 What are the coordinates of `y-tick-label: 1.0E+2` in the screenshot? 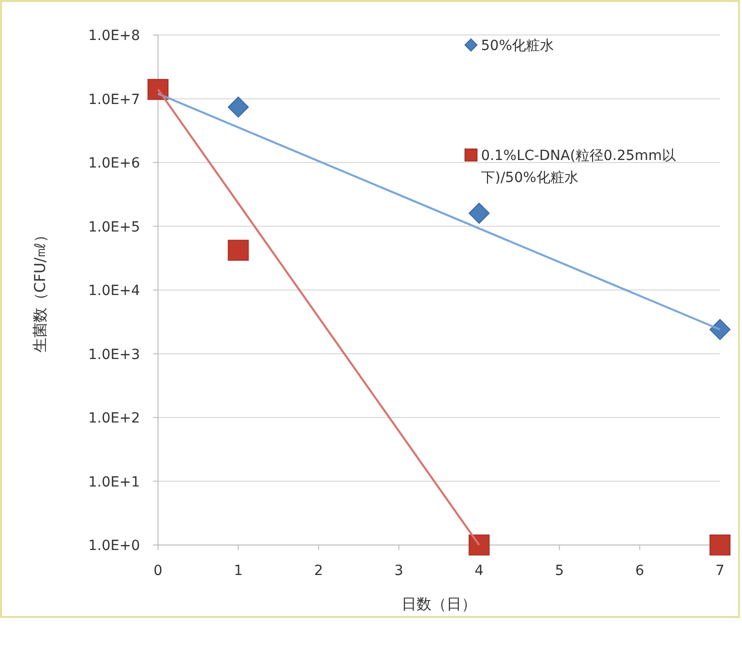 It's located at (114, 418).